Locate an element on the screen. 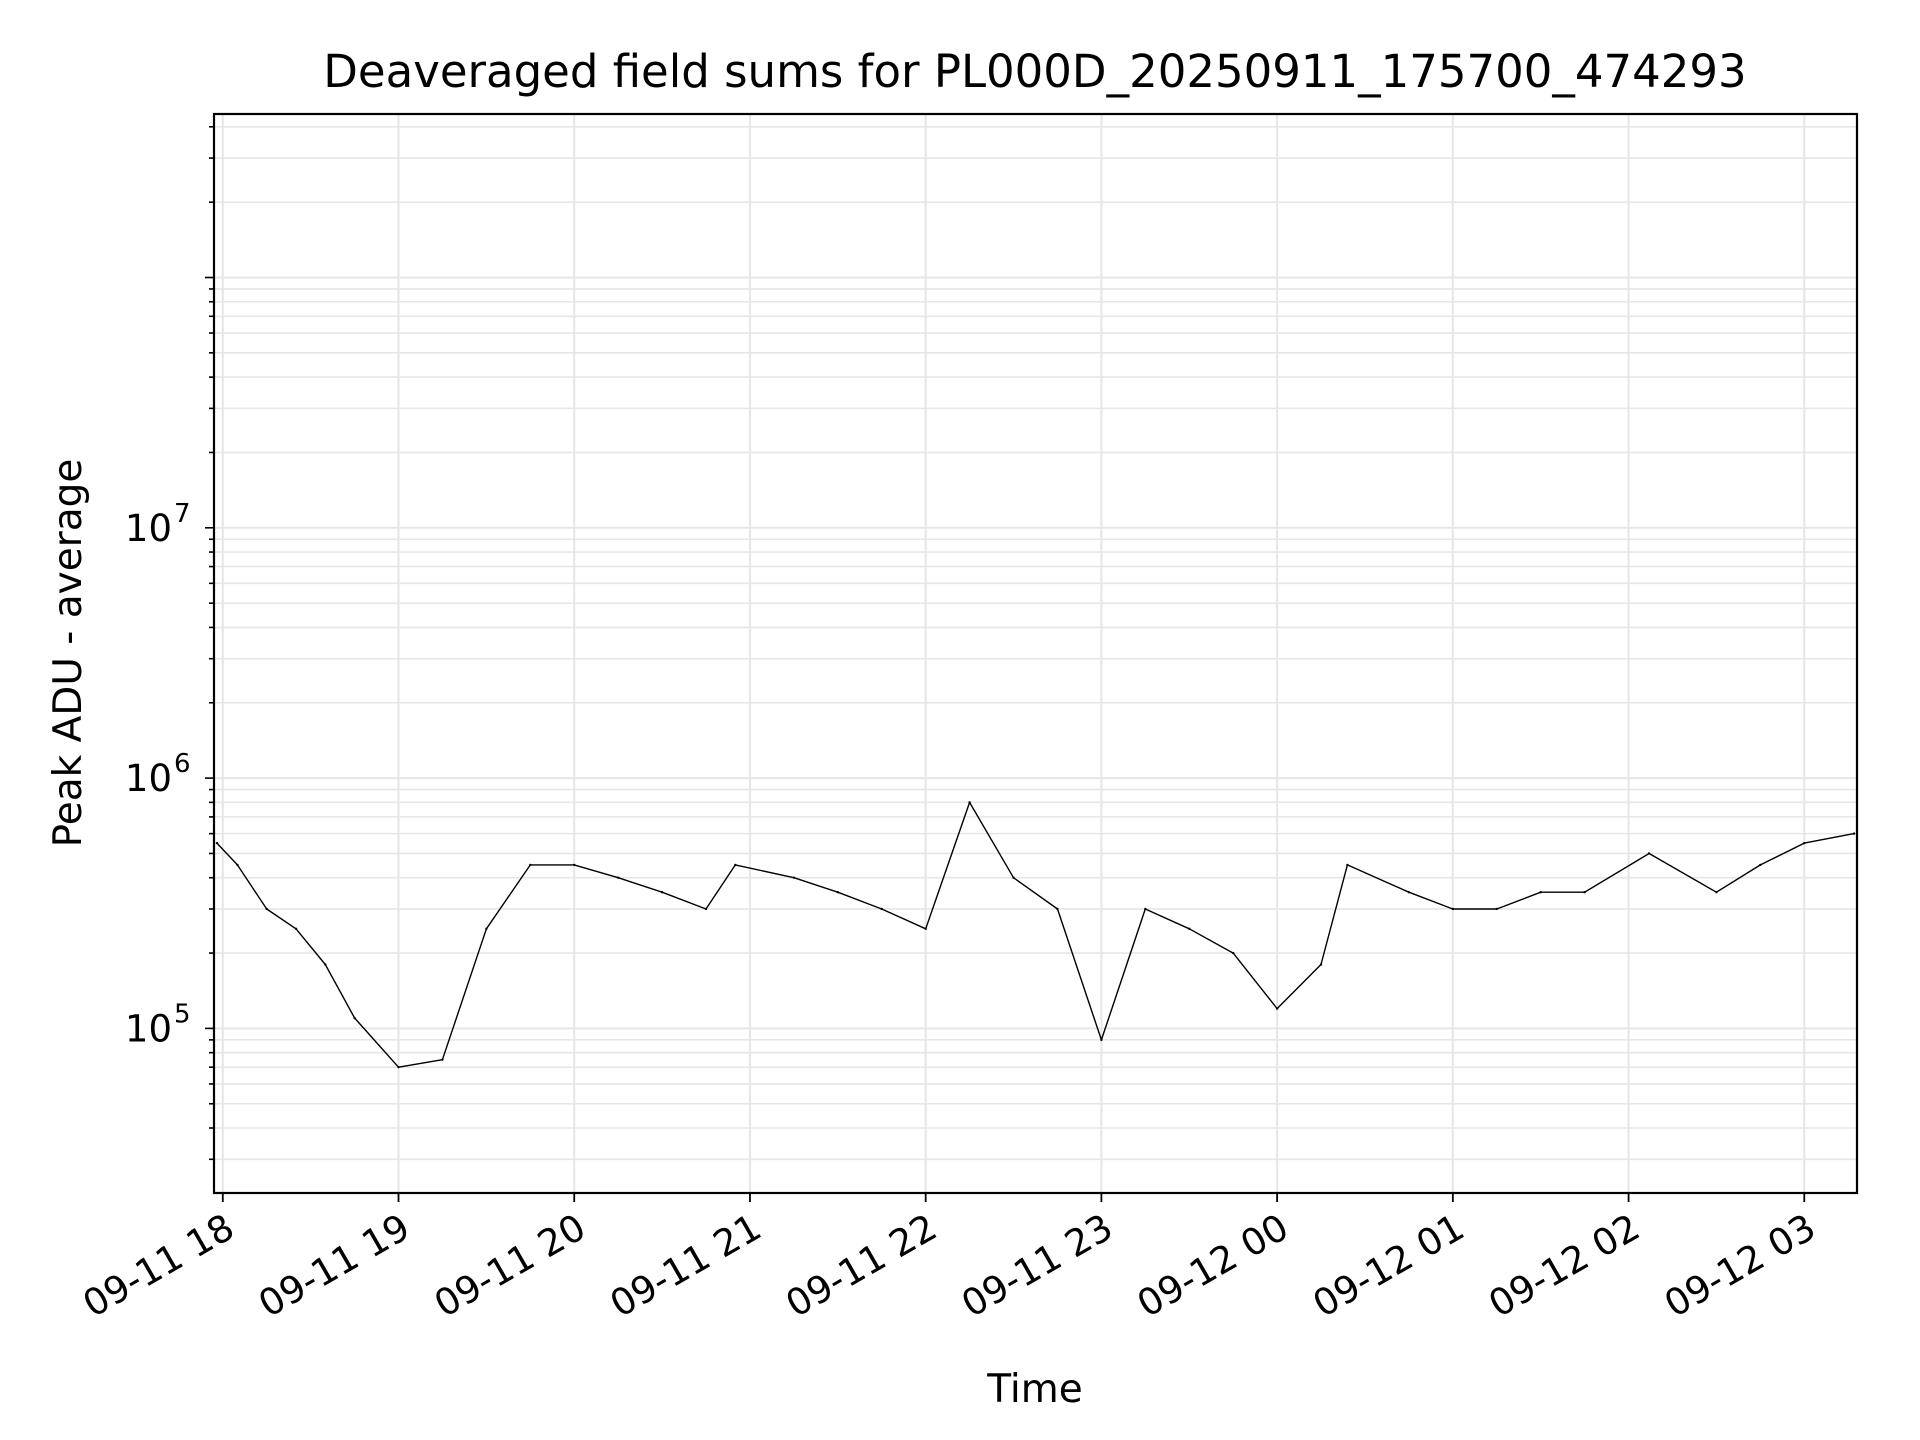  y-tick-label: 10 7 is located at coordinates (158, 524).